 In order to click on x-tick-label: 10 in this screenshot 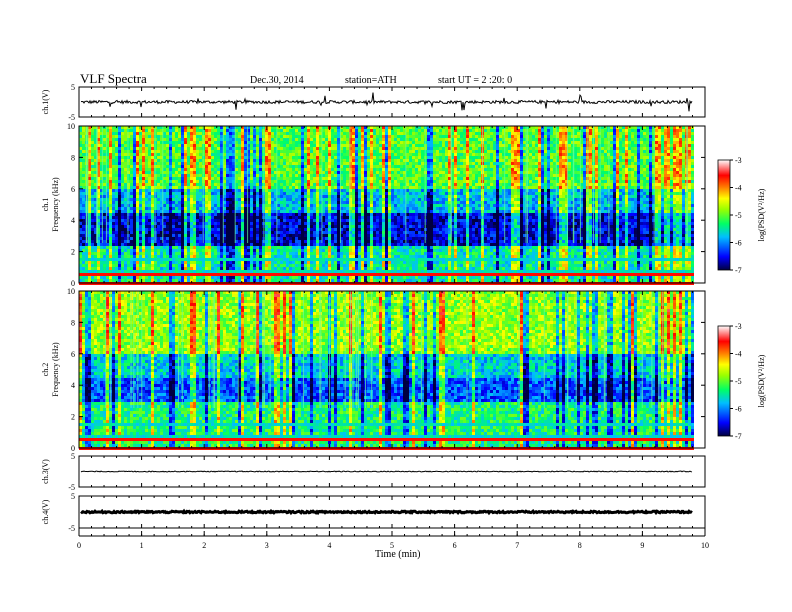, I will do `click(705, 545)`.